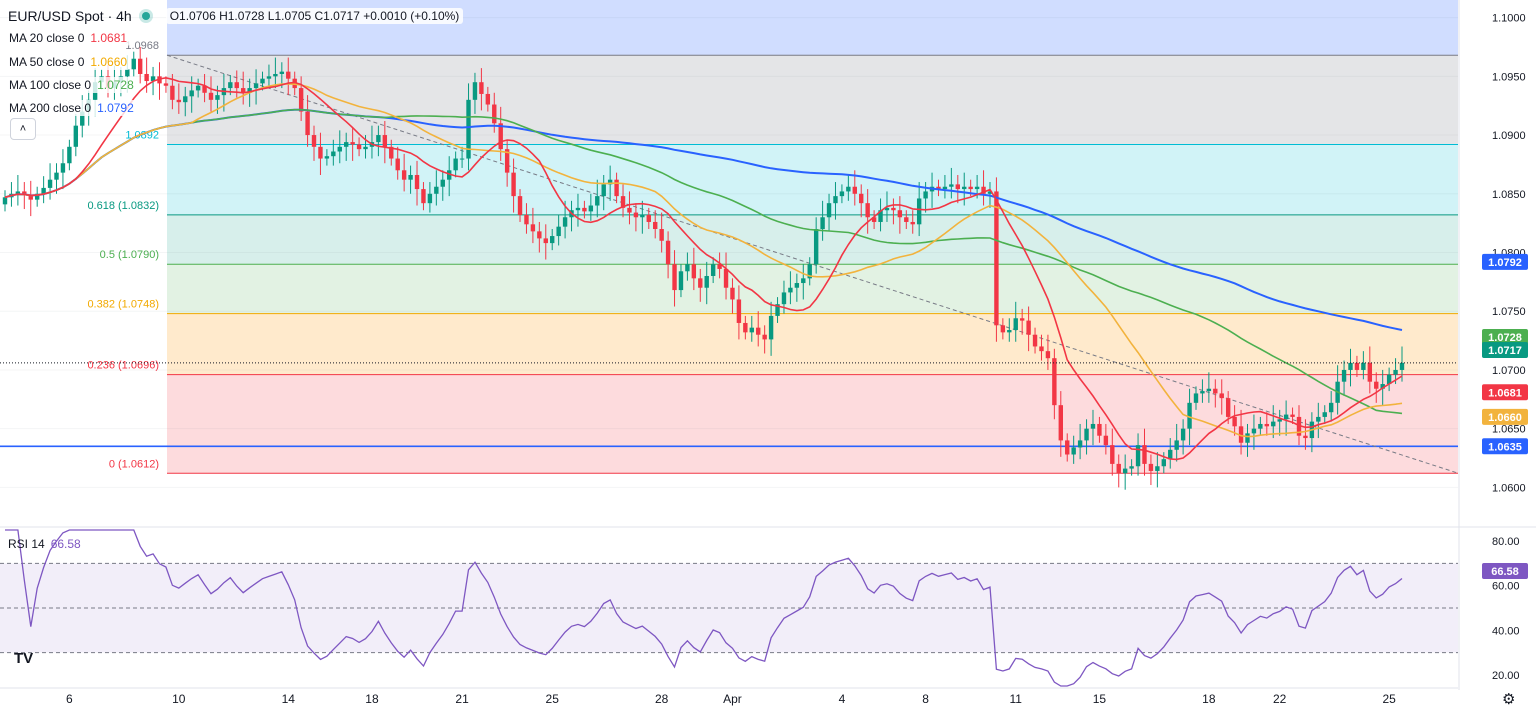 The height and width of the screenshot is (719, 1536). I want to click on ma20-legend: MA 20 close 0 1.0681, so click(68, 38).